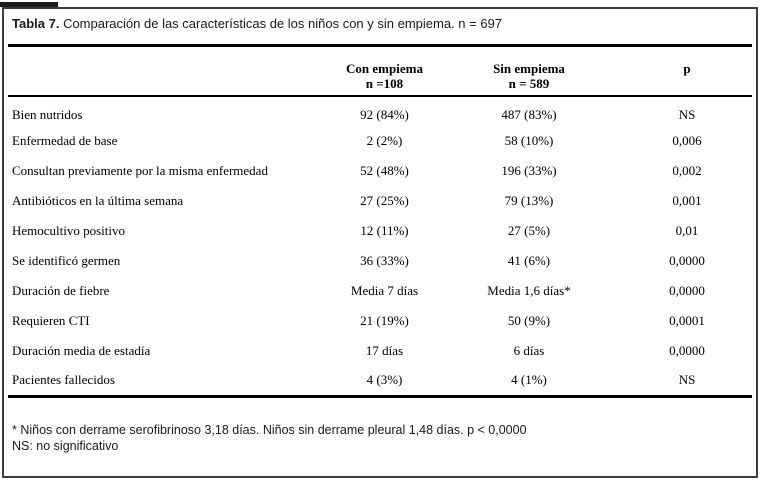 Image resolution: width=767 pixels, height=489 pixels. Describe the element at coordinates (687, 320) in the screenshot. I see `p-value: 0,0001` at that location.